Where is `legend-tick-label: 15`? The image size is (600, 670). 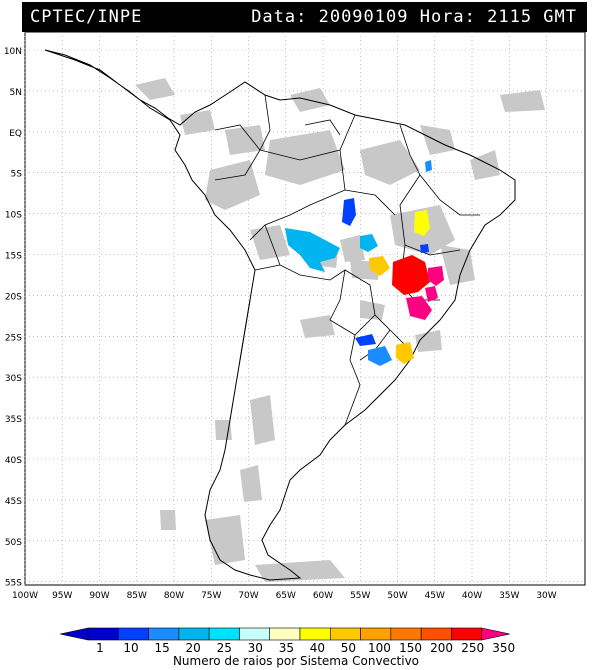
legend-tick-label: 15 is located at coordinates (161, 648).